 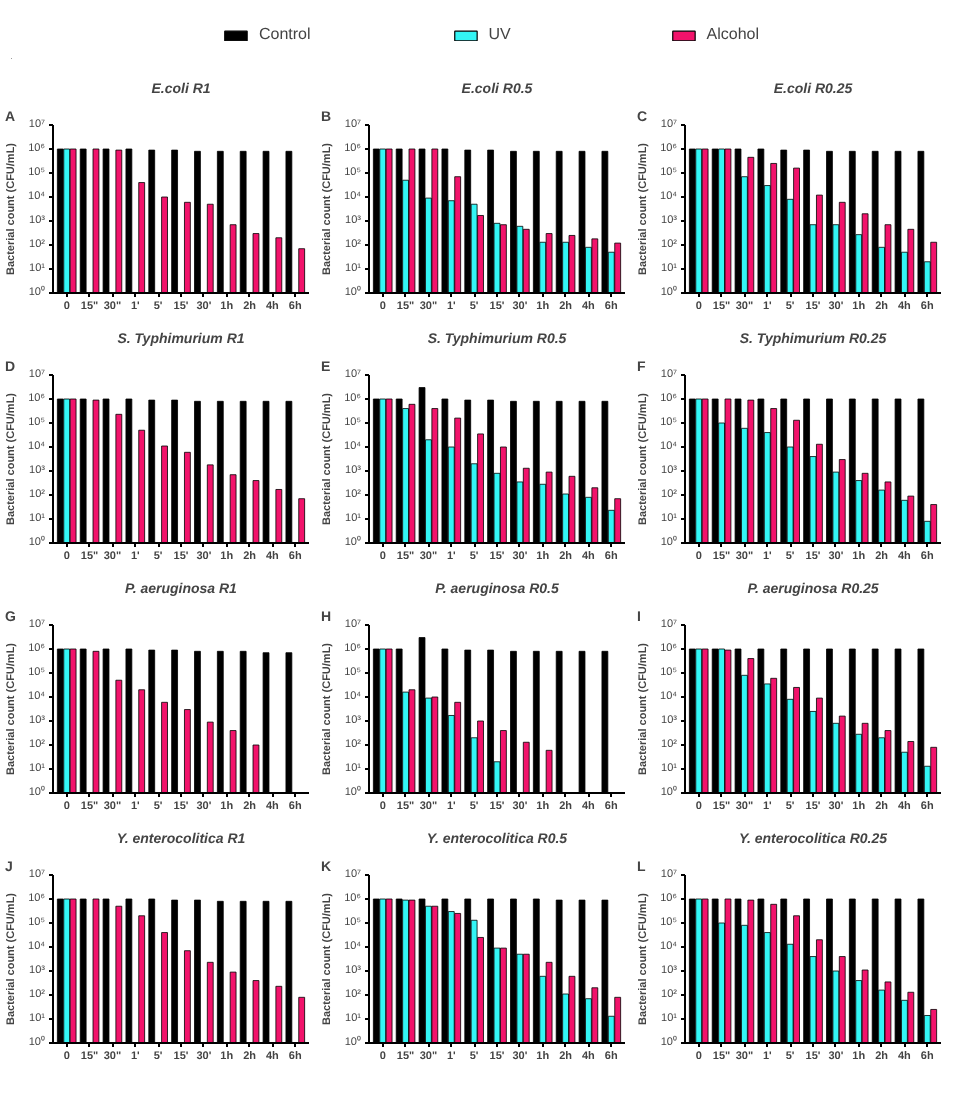 I want to click on legend-label: Alcohol, so click(x=733, y=34).